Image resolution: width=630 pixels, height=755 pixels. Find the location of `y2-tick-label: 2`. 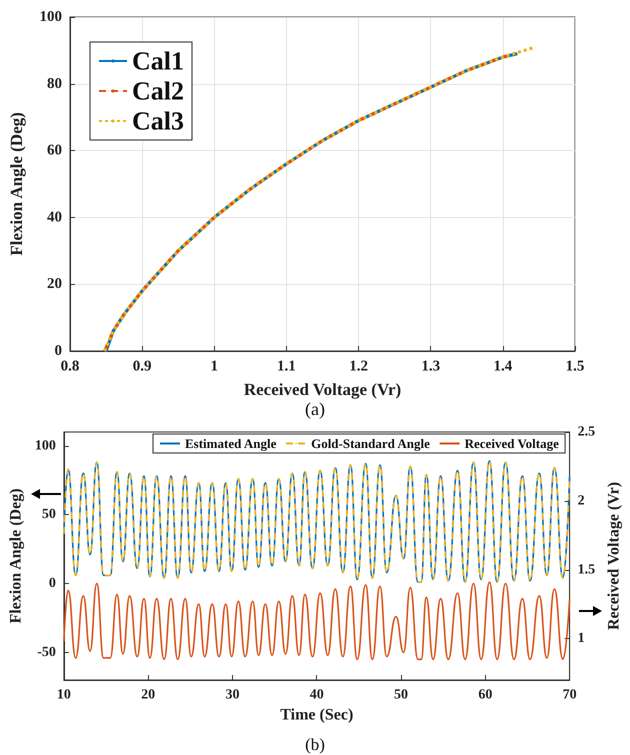

y2-tick-label: 2 is located at coordinates (581, 500).